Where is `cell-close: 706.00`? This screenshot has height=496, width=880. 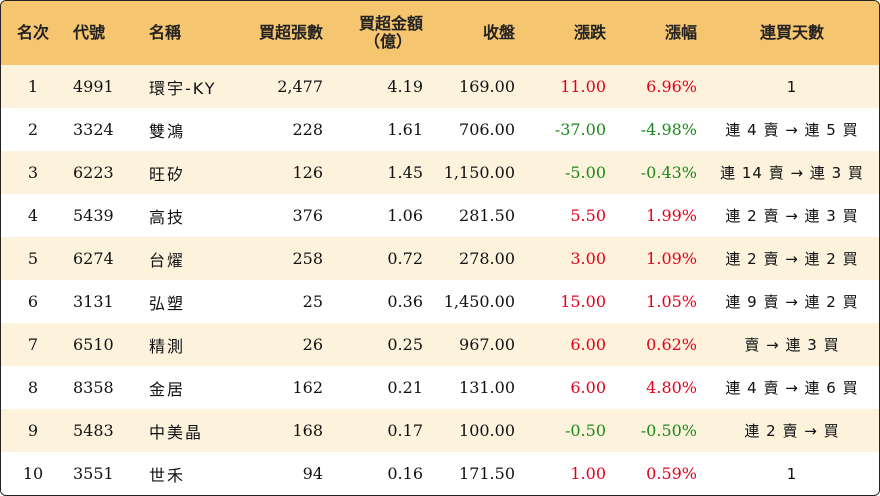 cell-close: 706.00 is located at coordinates (487, 129).